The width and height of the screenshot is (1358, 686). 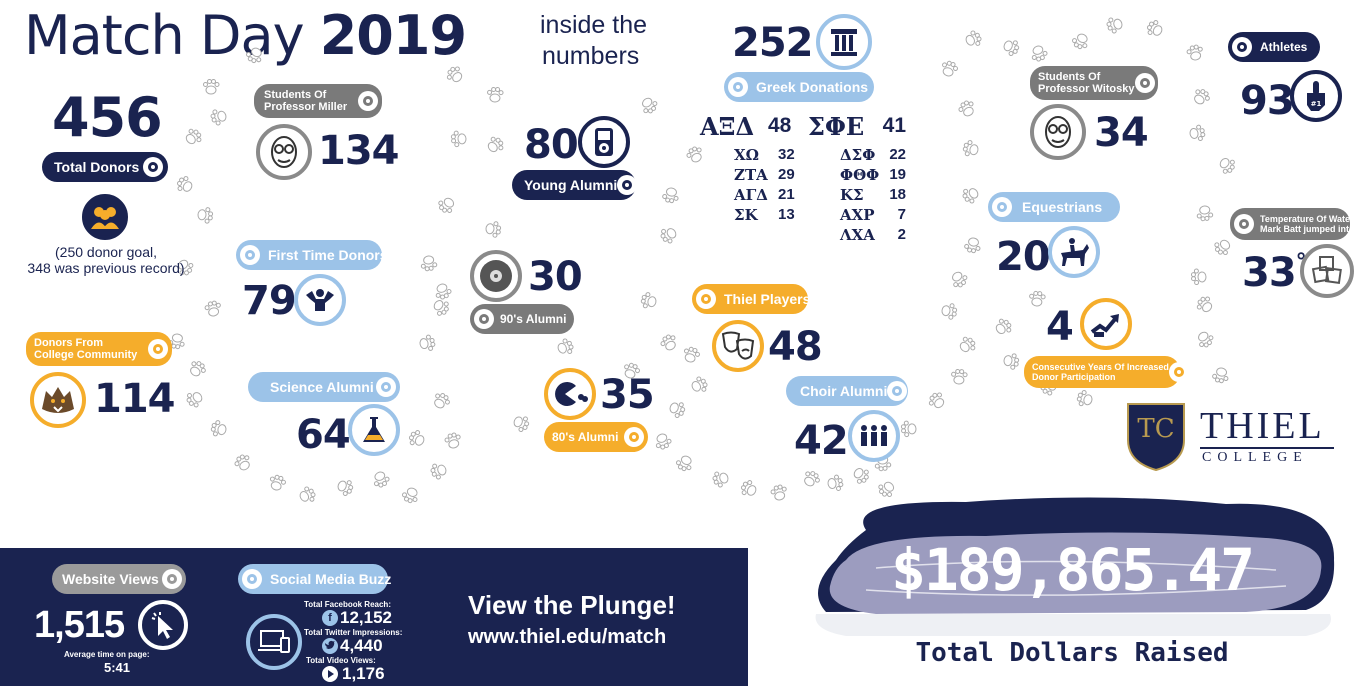 I want to click on note-line1: (250 donor goal,, so click(x=106, y=252).